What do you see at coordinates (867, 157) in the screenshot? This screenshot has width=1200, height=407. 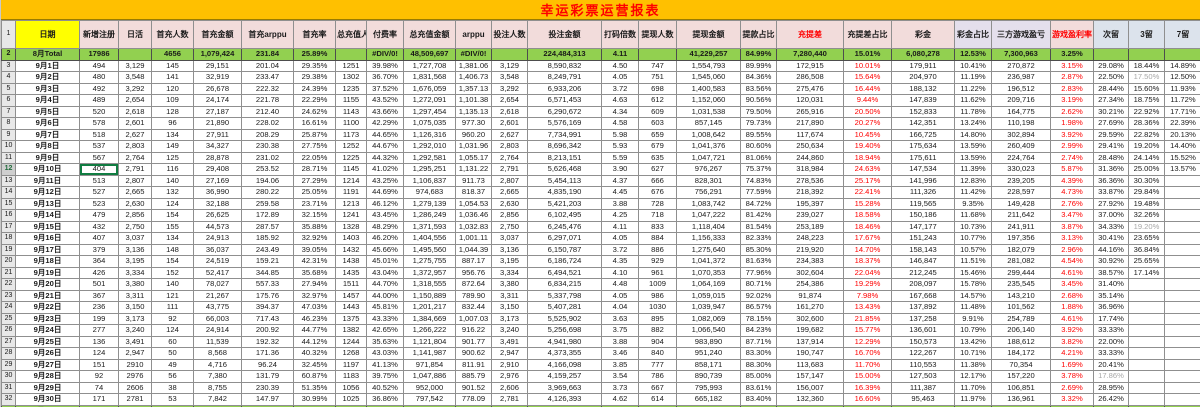 I see `table-cell: 18.94%` at bounding box center [867, 157].